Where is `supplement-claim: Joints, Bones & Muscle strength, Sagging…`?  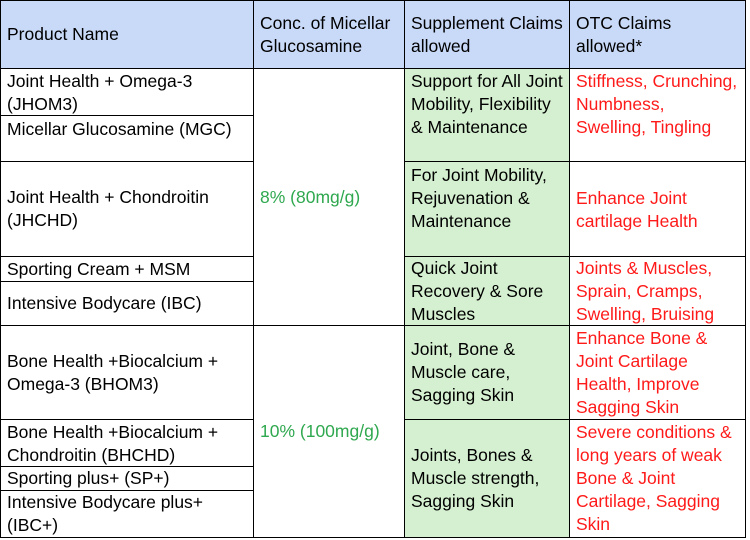
supplement-claim: Joints, Bones & Muscle strength, Sagging… is located at coordinates (475, 478).